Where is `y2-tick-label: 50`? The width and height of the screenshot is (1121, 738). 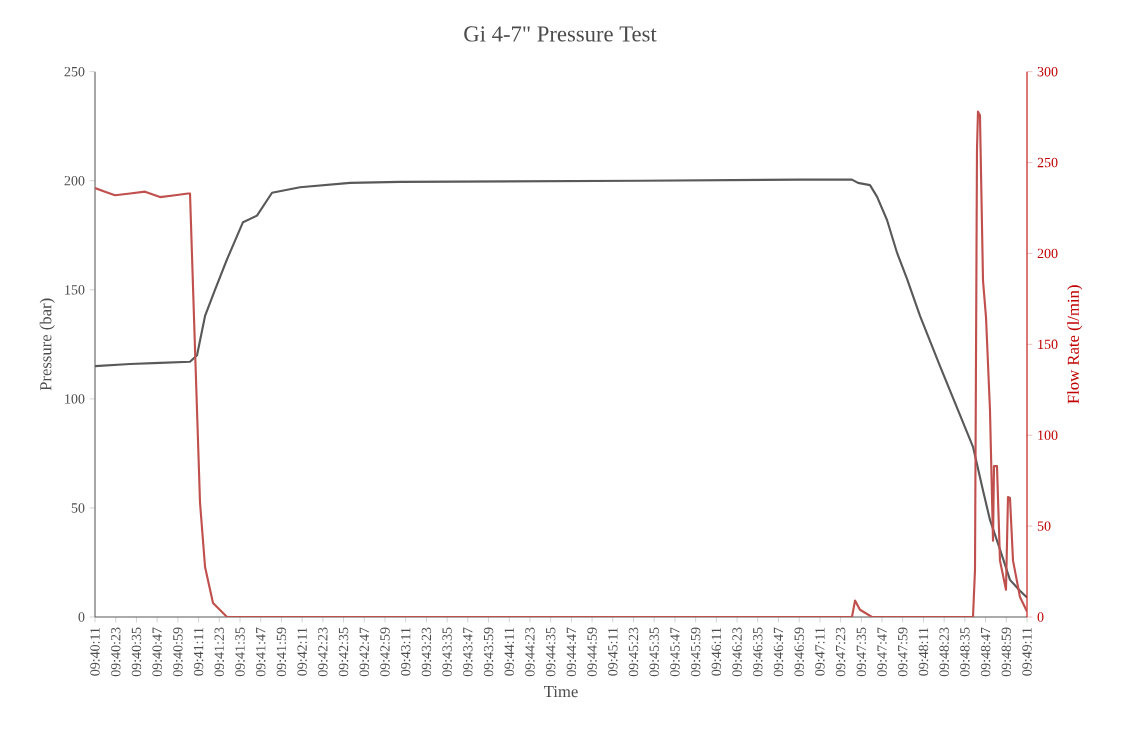
y2-tick-label: 50 is located at coordinates (1044, 526).